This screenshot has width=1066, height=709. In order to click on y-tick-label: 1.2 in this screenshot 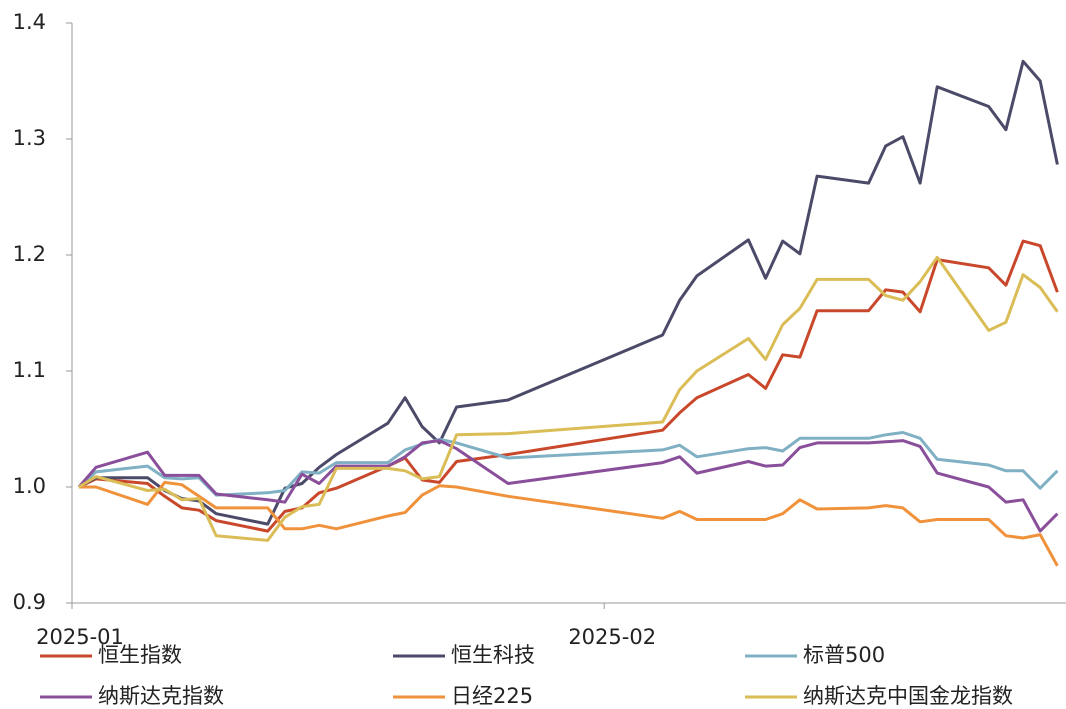, I will do `click(29, 254)`.